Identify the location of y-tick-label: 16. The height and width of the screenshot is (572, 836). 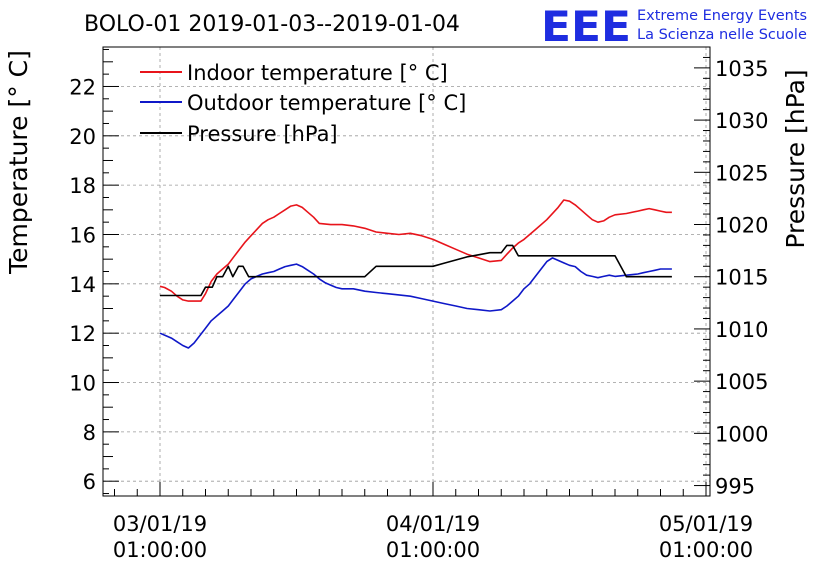
(82, 235).